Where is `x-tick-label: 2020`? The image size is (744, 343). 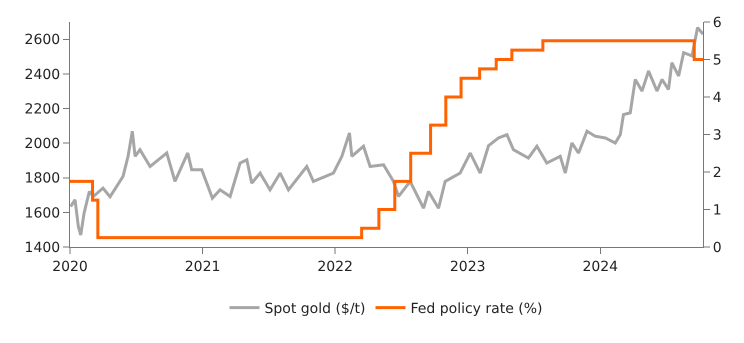 x-tick-label: 2020 is located at coordinates (70, 266).